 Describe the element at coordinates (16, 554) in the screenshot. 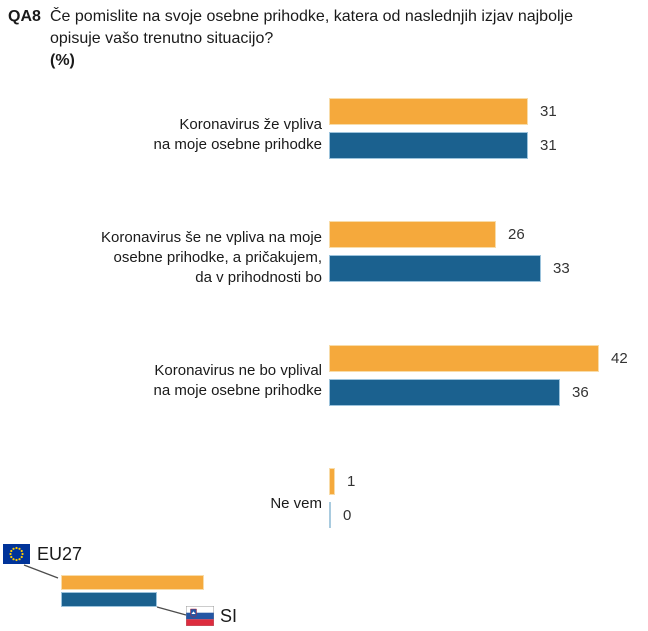

I see `eu-flag-icon` at that location.